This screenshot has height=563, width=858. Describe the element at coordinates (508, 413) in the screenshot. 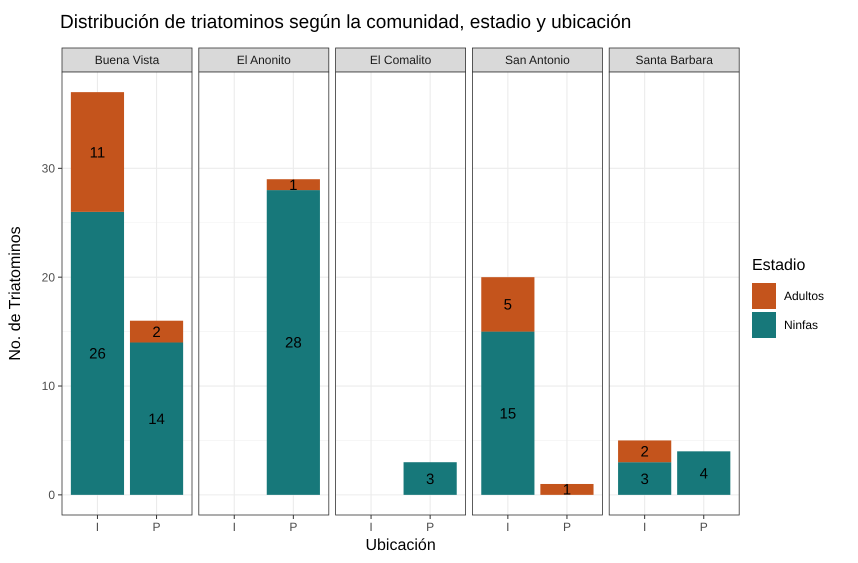

I see `data-label: 15` at that location.